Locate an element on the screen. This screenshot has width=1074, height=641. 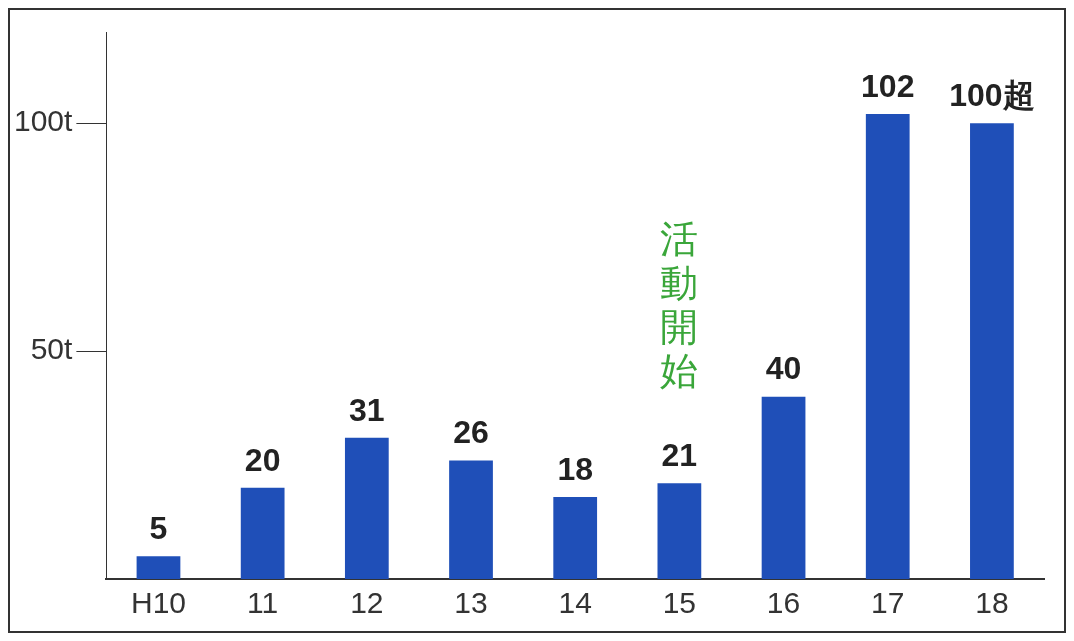
x-tick-label: H10 is located at coordinates (158, 603).